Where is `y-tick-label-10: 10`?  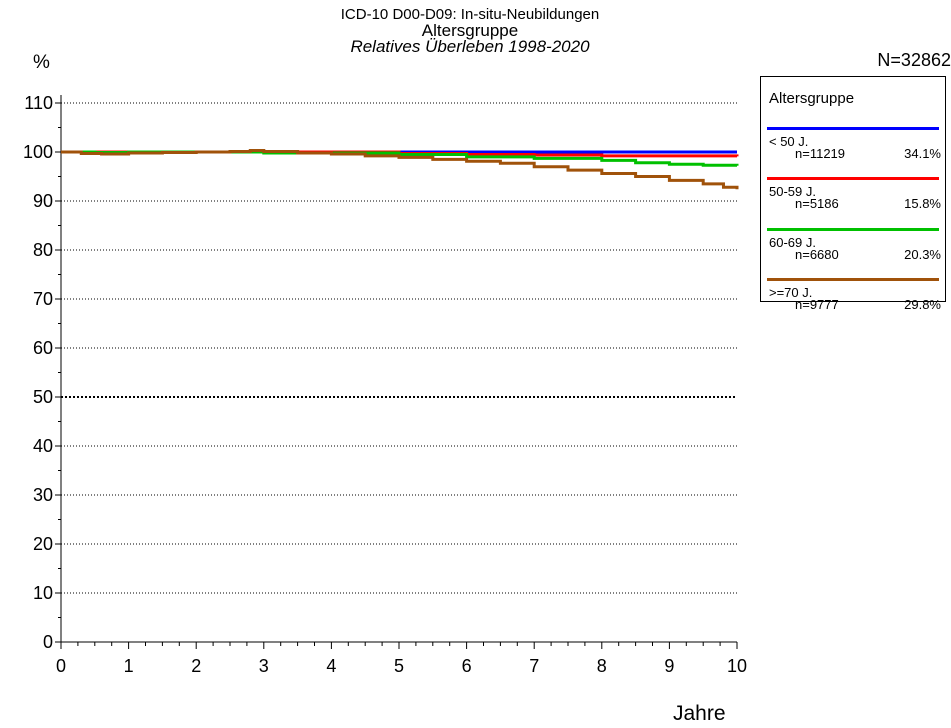
y-tick-label-10: 10 is located at coordinates (43, 593).